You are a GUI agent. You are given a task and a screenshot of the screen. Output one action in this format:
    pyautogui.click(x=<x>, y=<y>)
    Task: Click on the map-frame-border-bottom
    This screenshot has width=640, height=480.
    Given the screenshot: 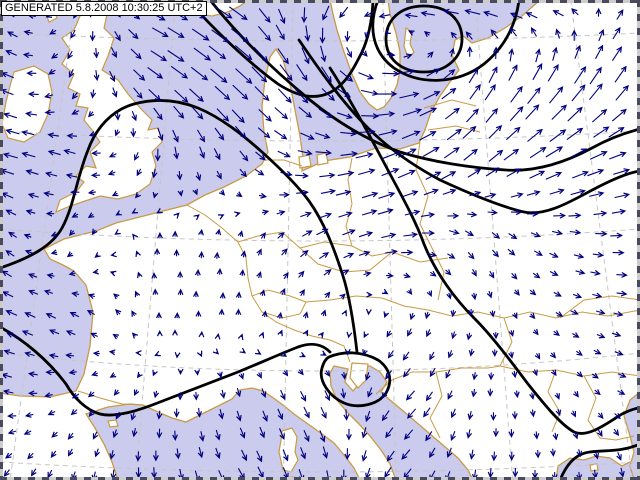 What is the action you would take?
    pyautogui.click(x=320, y=478)
    